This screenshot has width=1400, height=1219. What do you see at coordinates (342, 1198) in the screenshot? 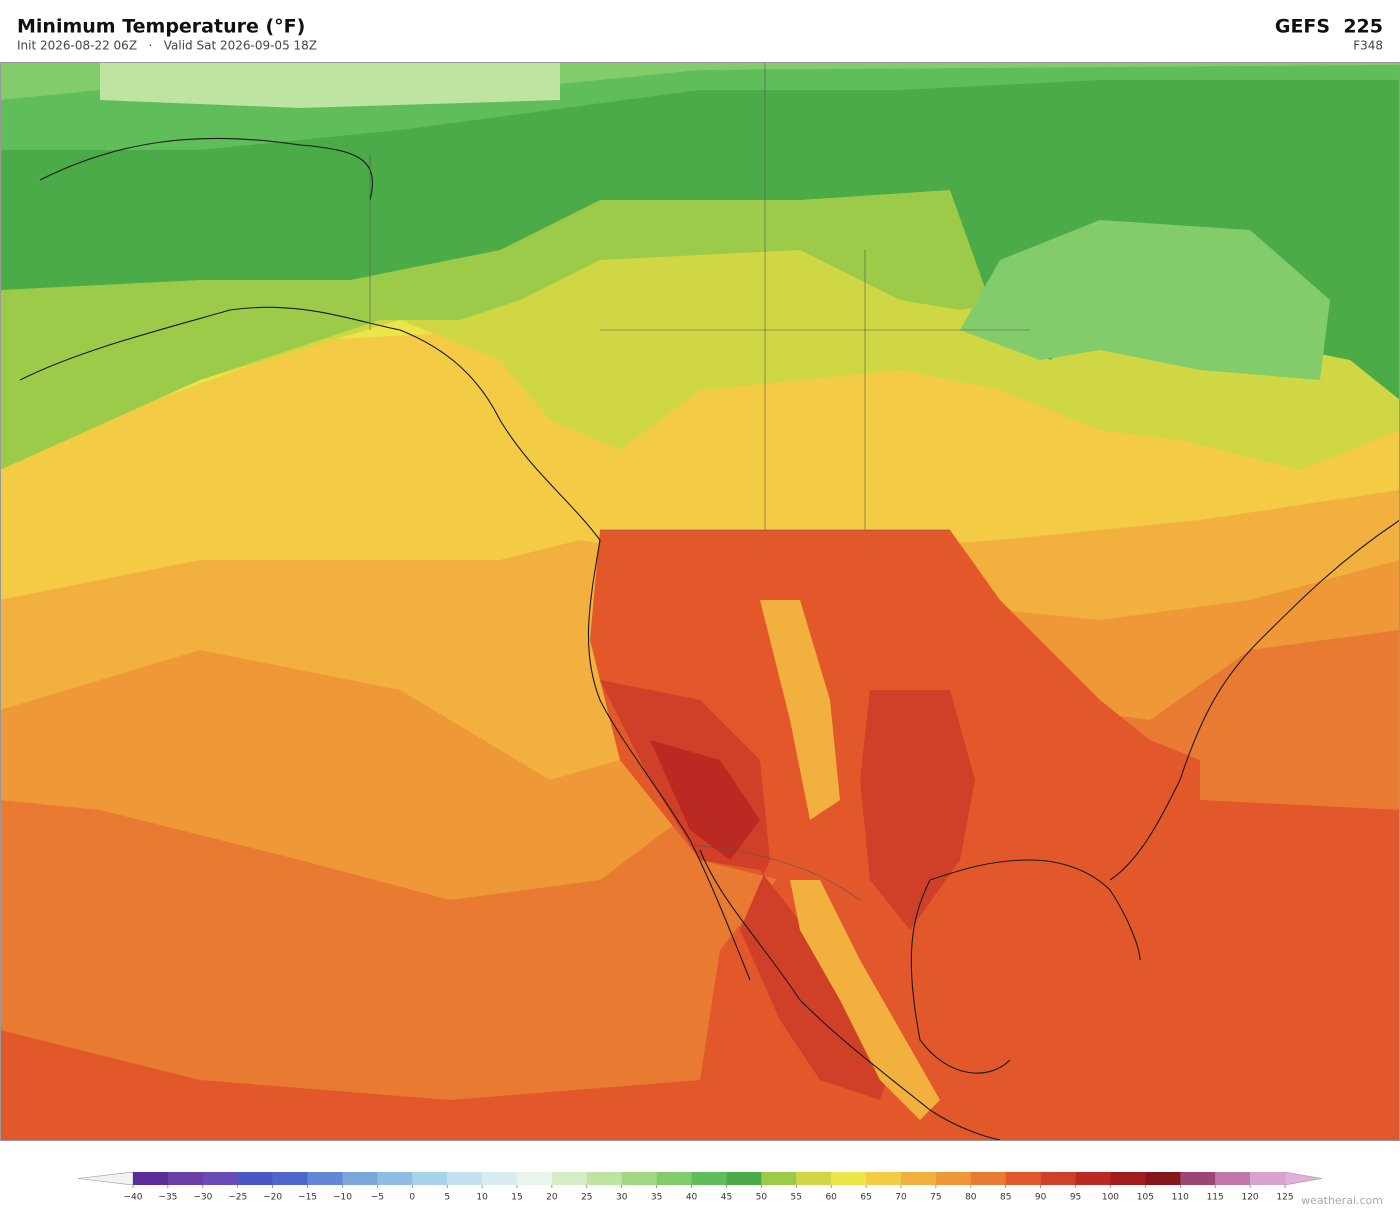
I see `colorbar-tick-label: −10` at bounding box center [342, 1198].